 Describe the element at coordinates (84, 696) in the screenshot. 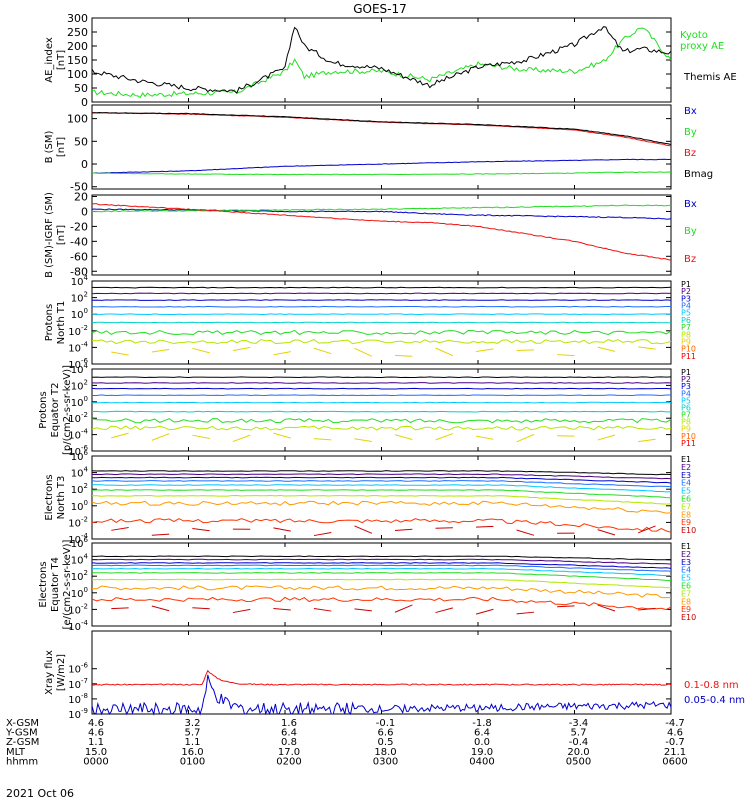

I see `y-tick-exp: -8` at that location.